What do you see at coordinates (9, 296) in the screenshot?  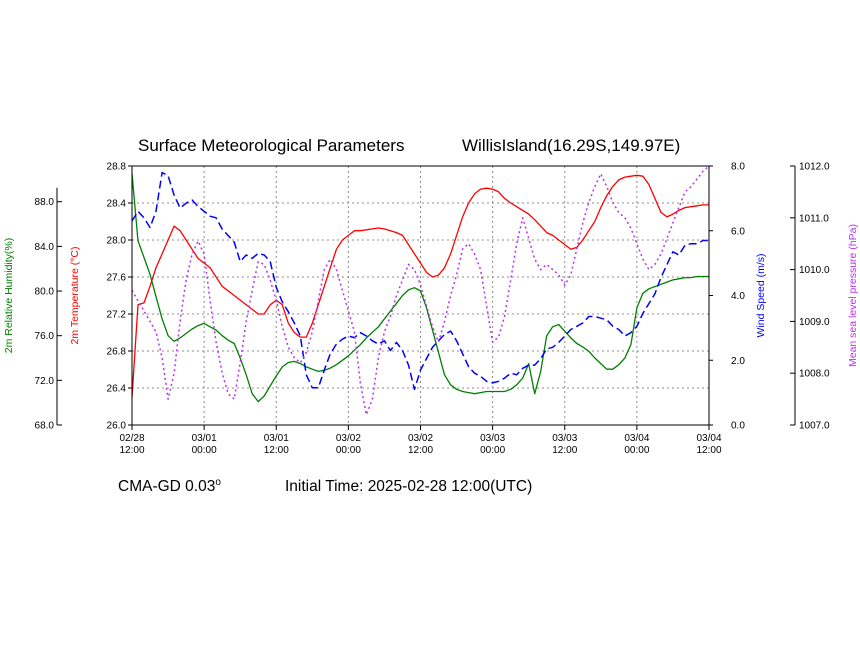 I see `humidity-axis-label: 2m Relative Humidity(%)` at bounding box center [9, 296].